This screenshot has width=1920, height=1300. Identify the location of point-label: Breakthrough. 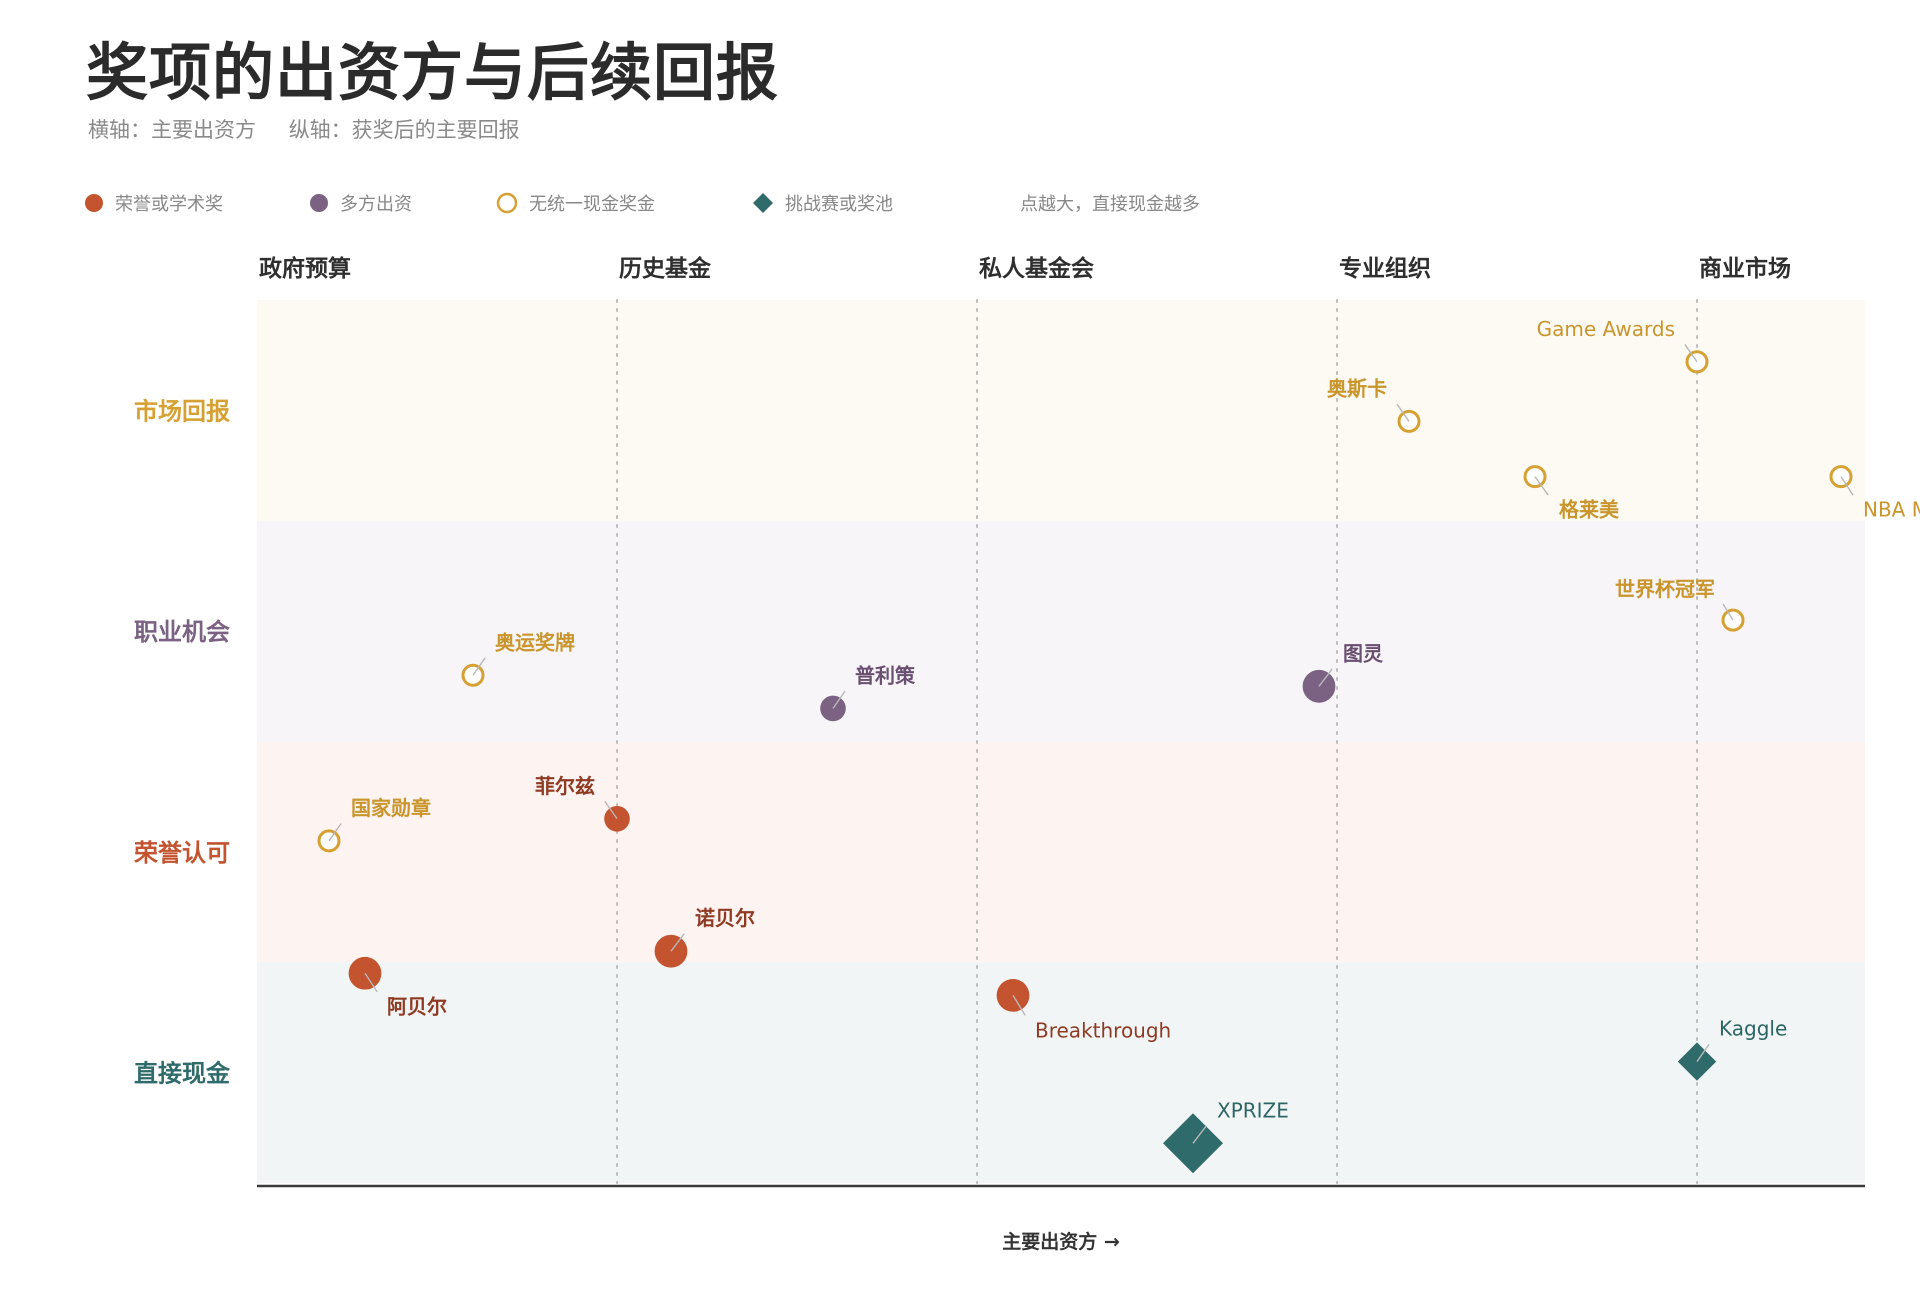
(1103, 1030).